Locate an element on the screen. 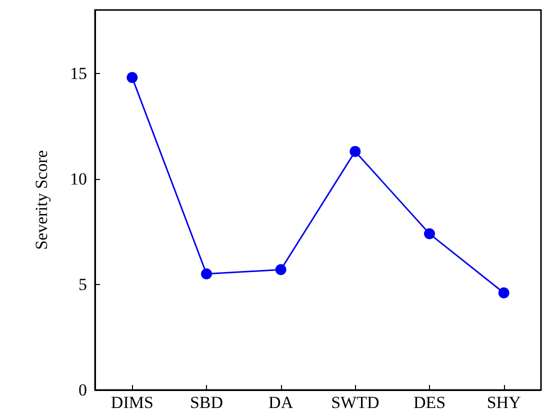  y-tick-label: 15 is located at coordinates (78, 73).